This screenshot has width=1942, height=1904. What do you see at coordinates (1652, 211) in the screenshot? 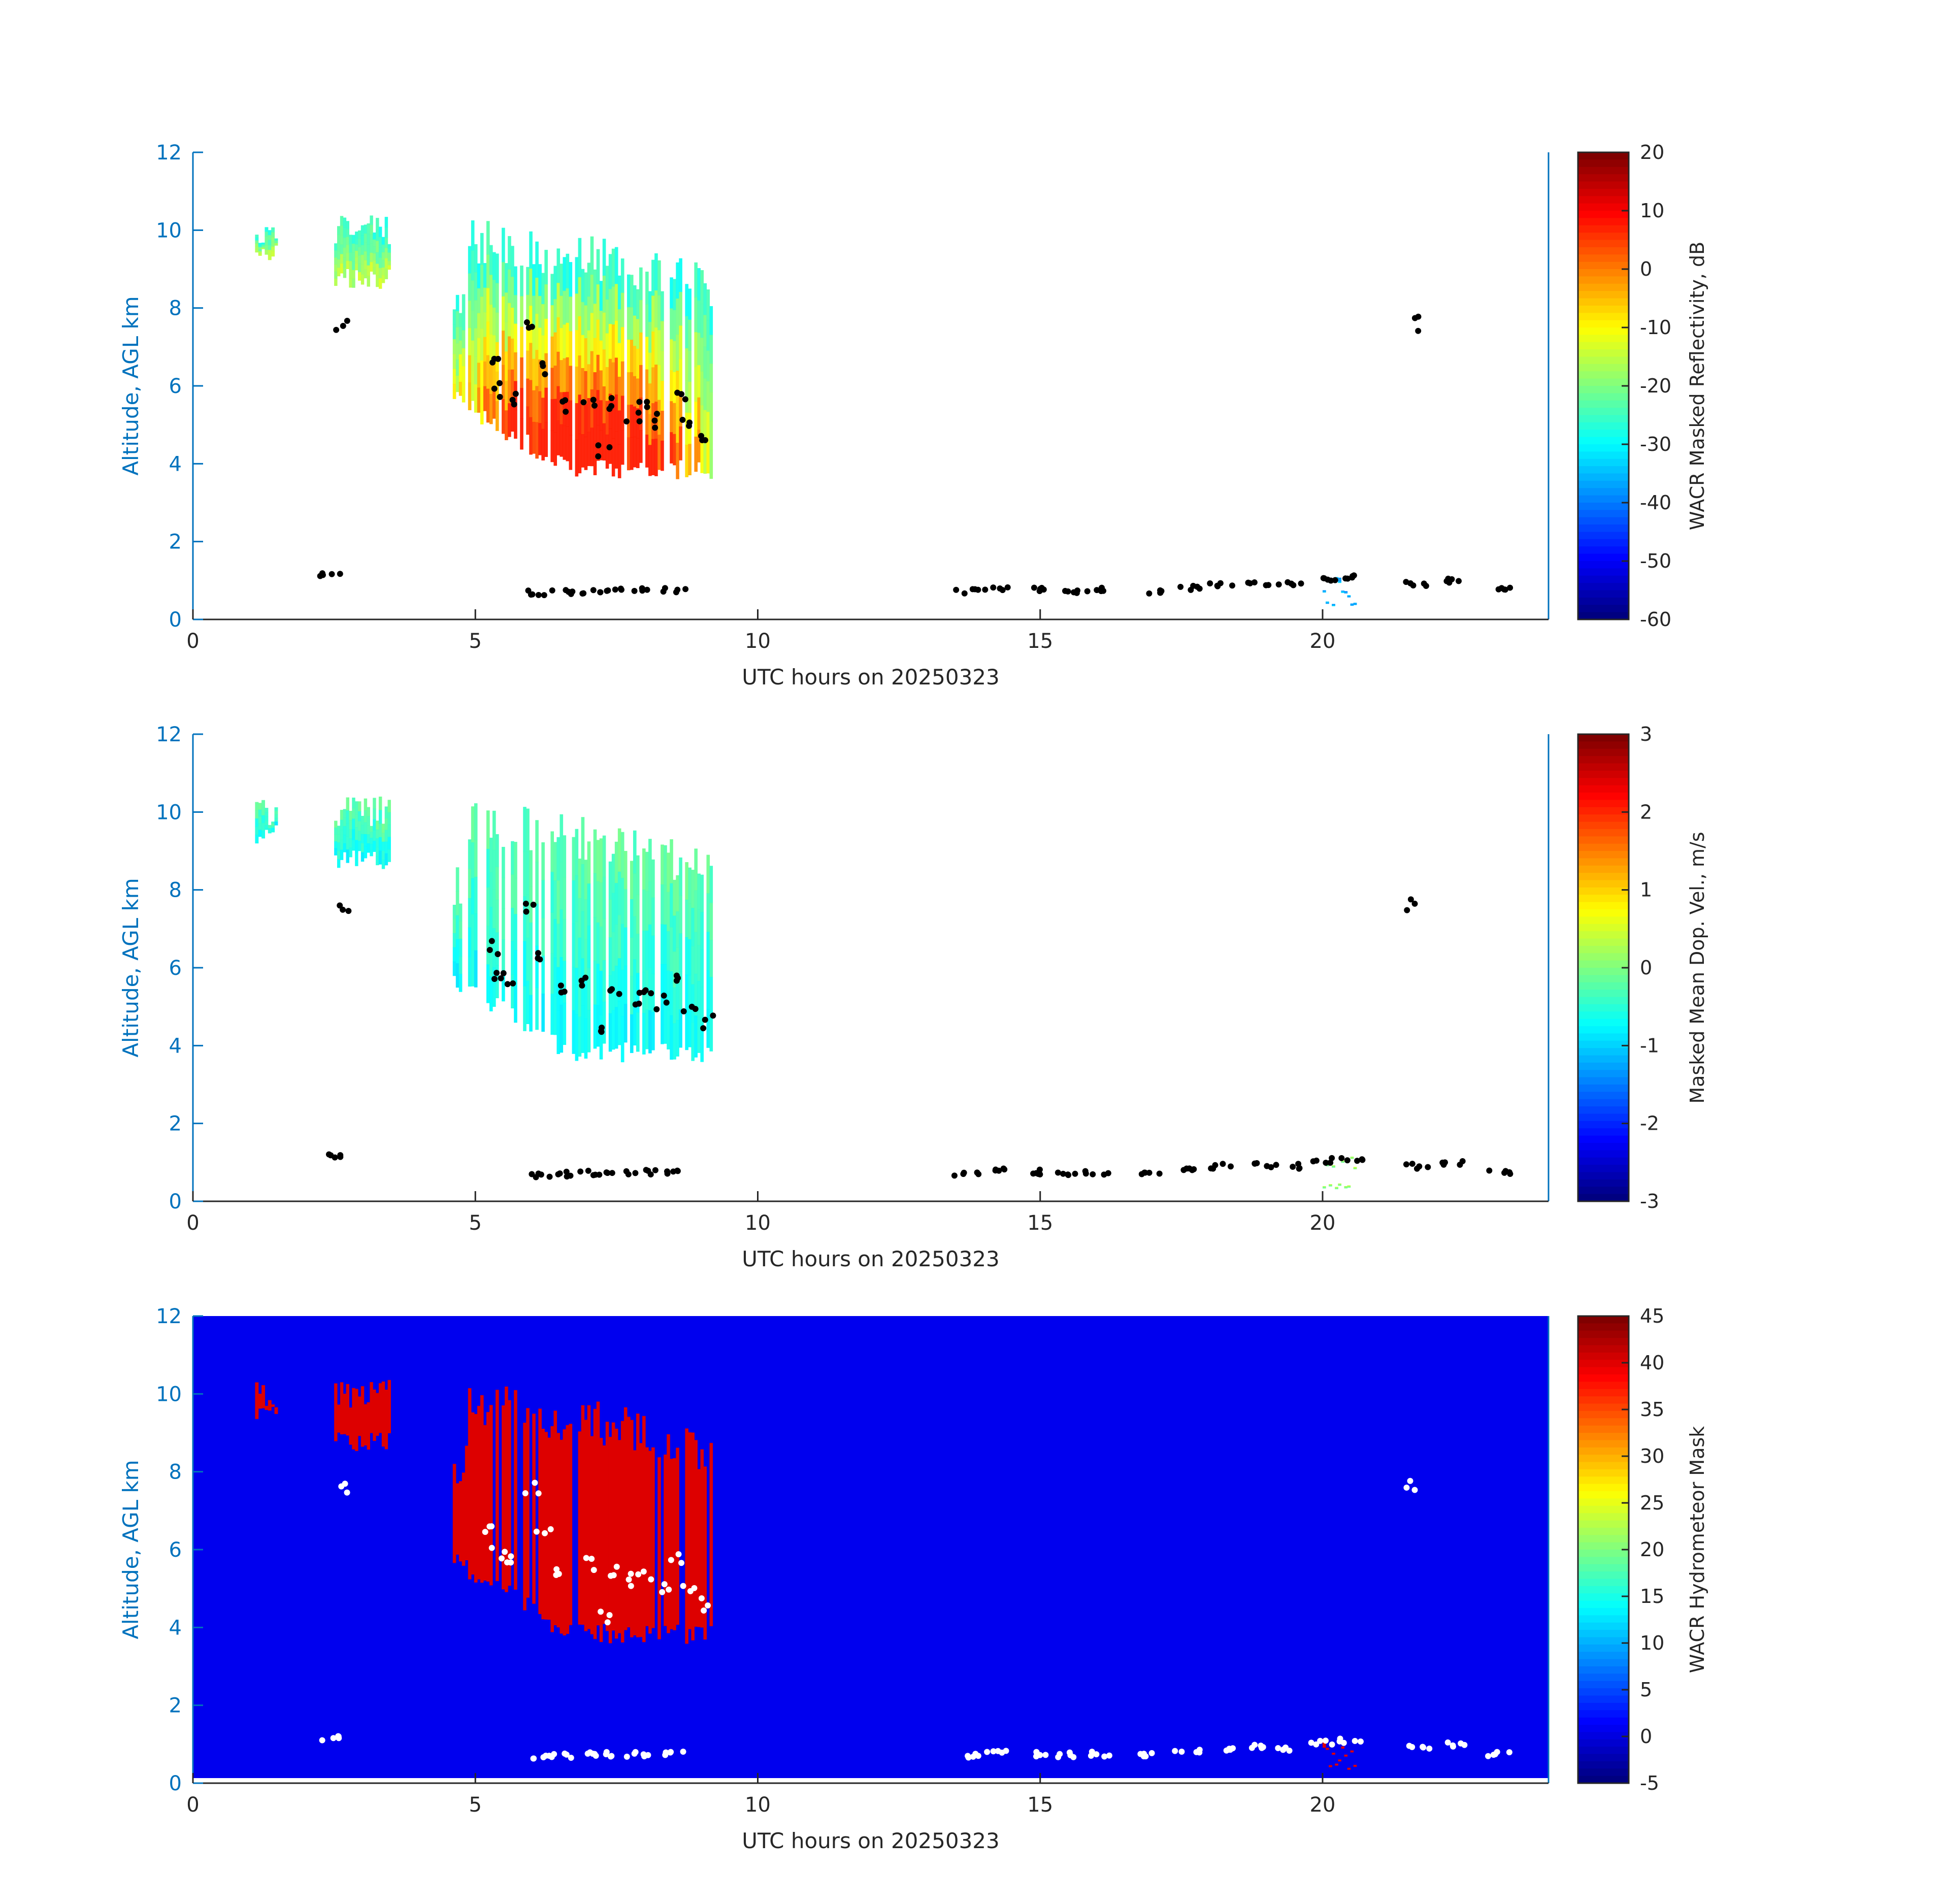
I see `colorbar-tick-label: 10` at bounding box center [1652, 211].